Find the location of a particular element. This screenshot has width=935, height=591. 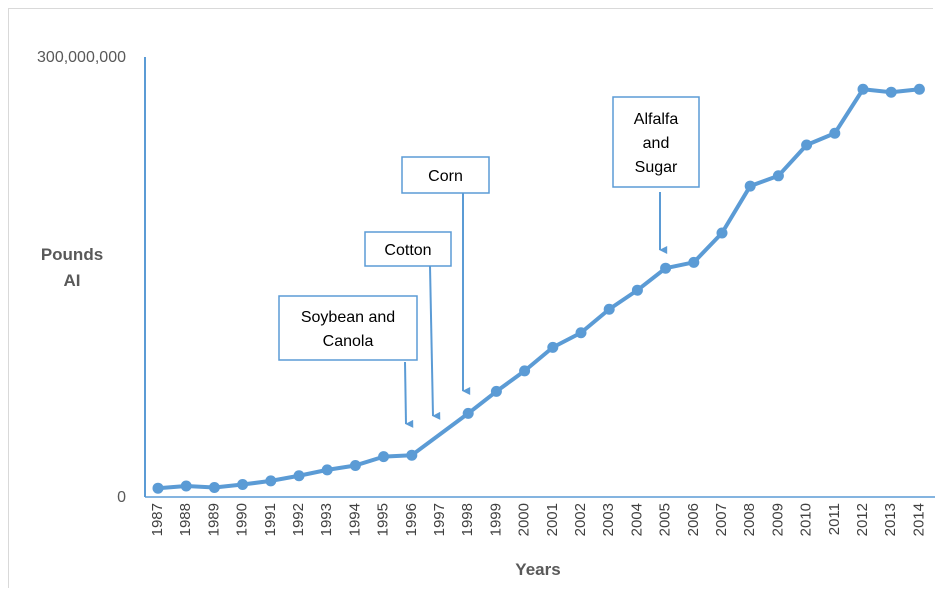

x-tick-label-2013: 2013 is located at coordinates (890, 519).